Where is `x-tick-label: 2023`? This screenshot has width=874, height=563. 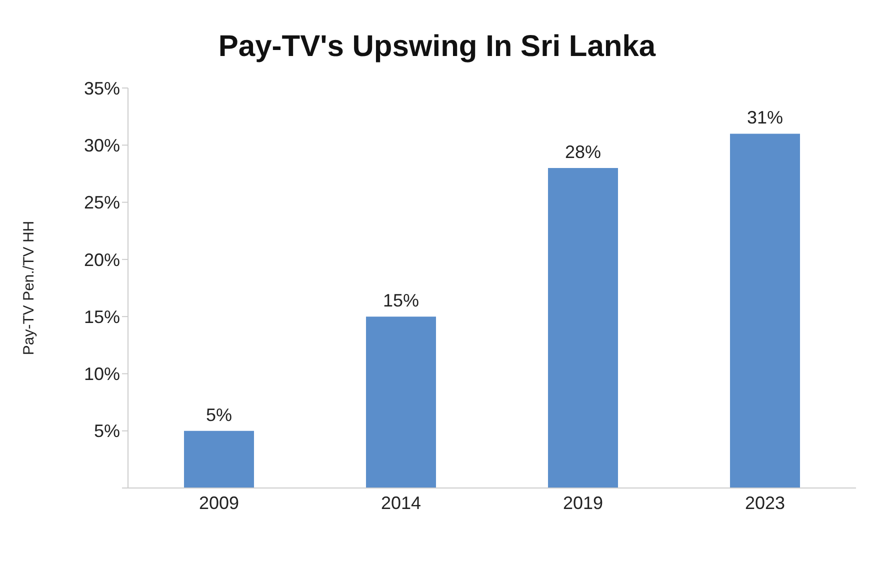 x-tick-label: 2023 is located at coordinates (765, 502).